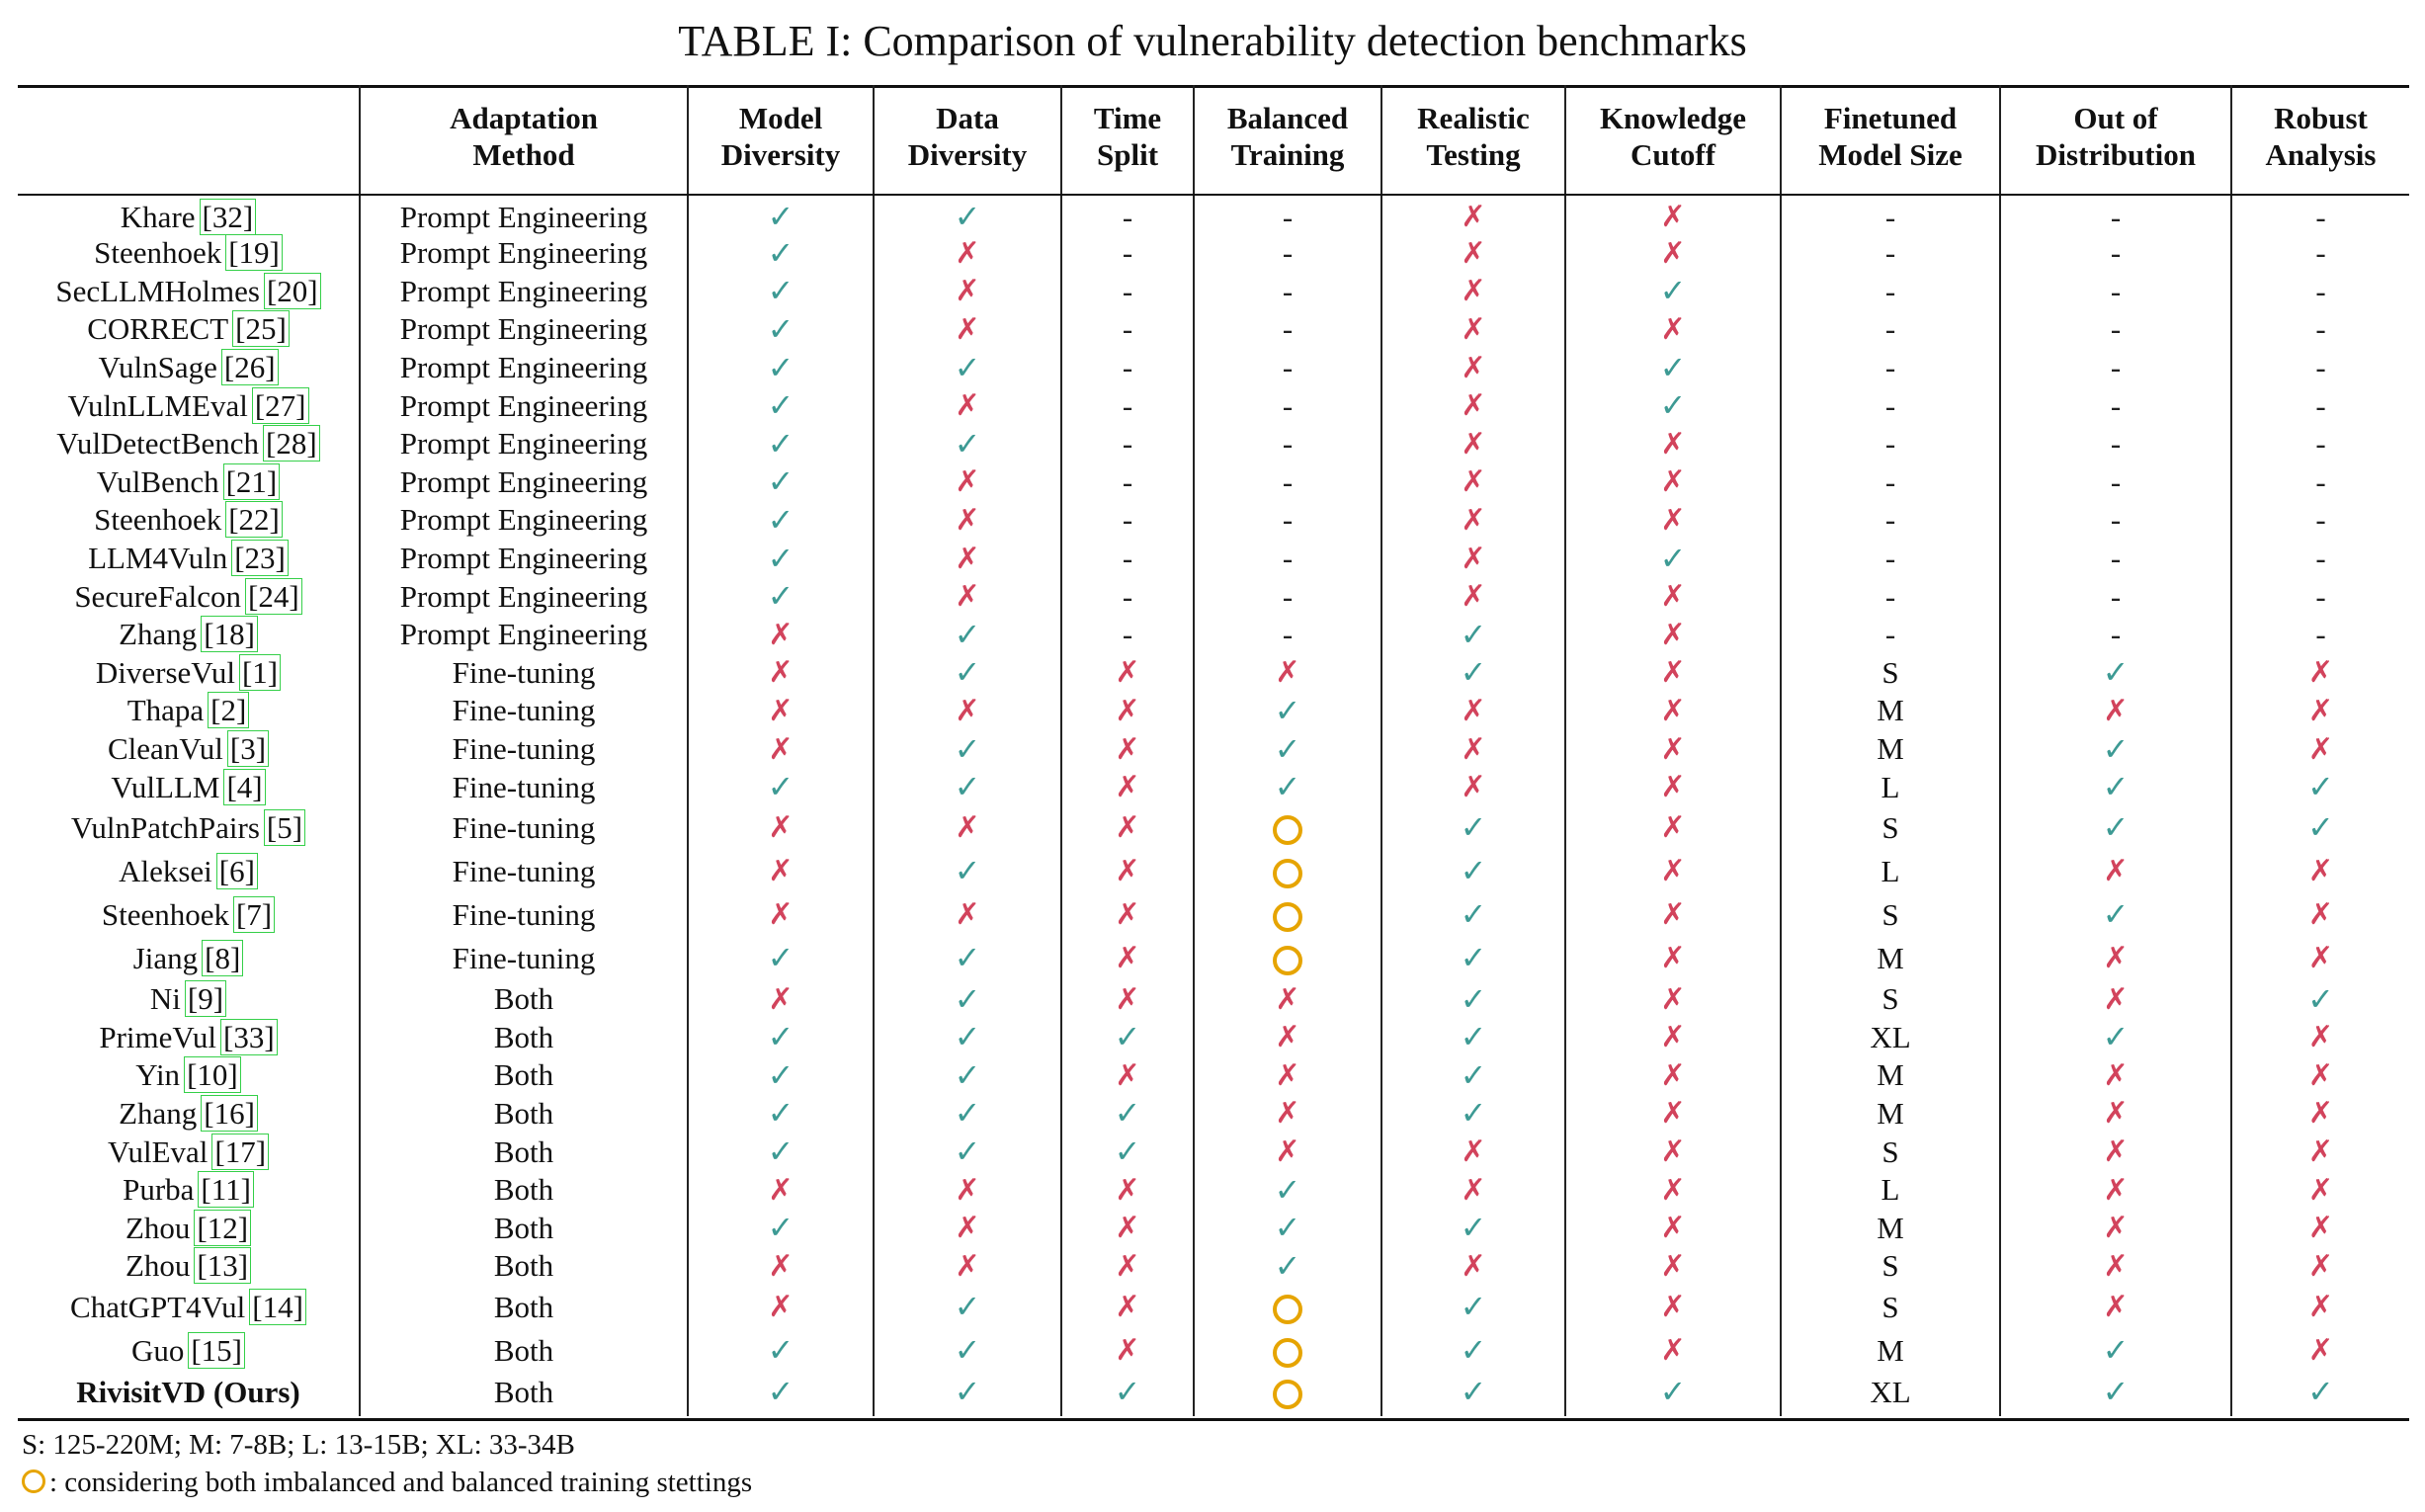 The height and width of the screenshot is (1512, 2425). What do you see at coordinates (280, 405) in the screenshot?
I see `citation-link: [27]` at bounding box center [280, 405].